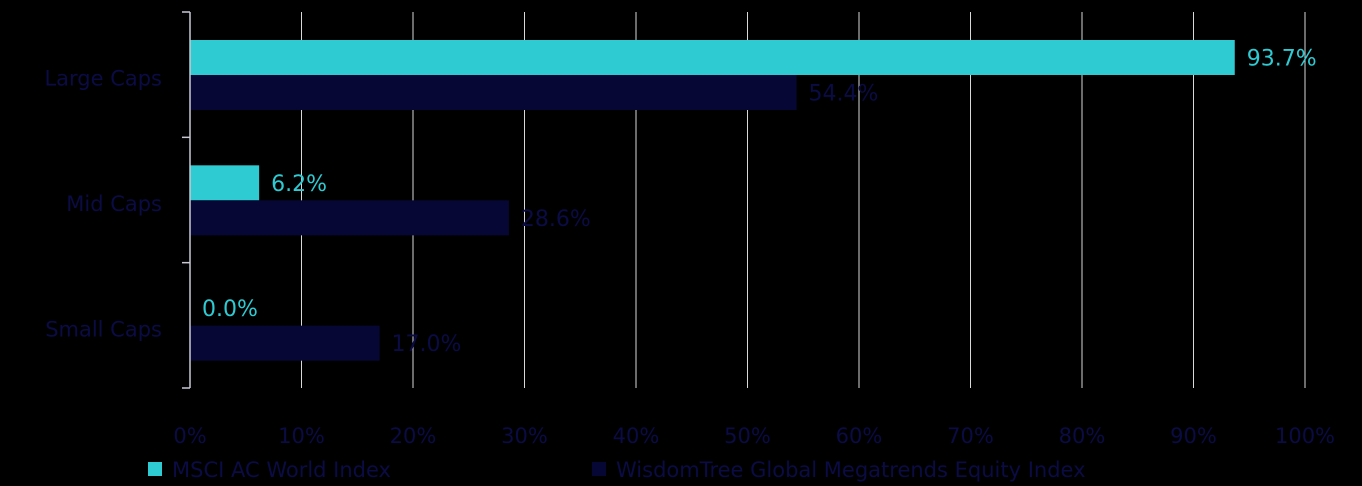 This screenshot has height=486, width=1362. I want to click on data-label: 17.0%, so click(427, 344).